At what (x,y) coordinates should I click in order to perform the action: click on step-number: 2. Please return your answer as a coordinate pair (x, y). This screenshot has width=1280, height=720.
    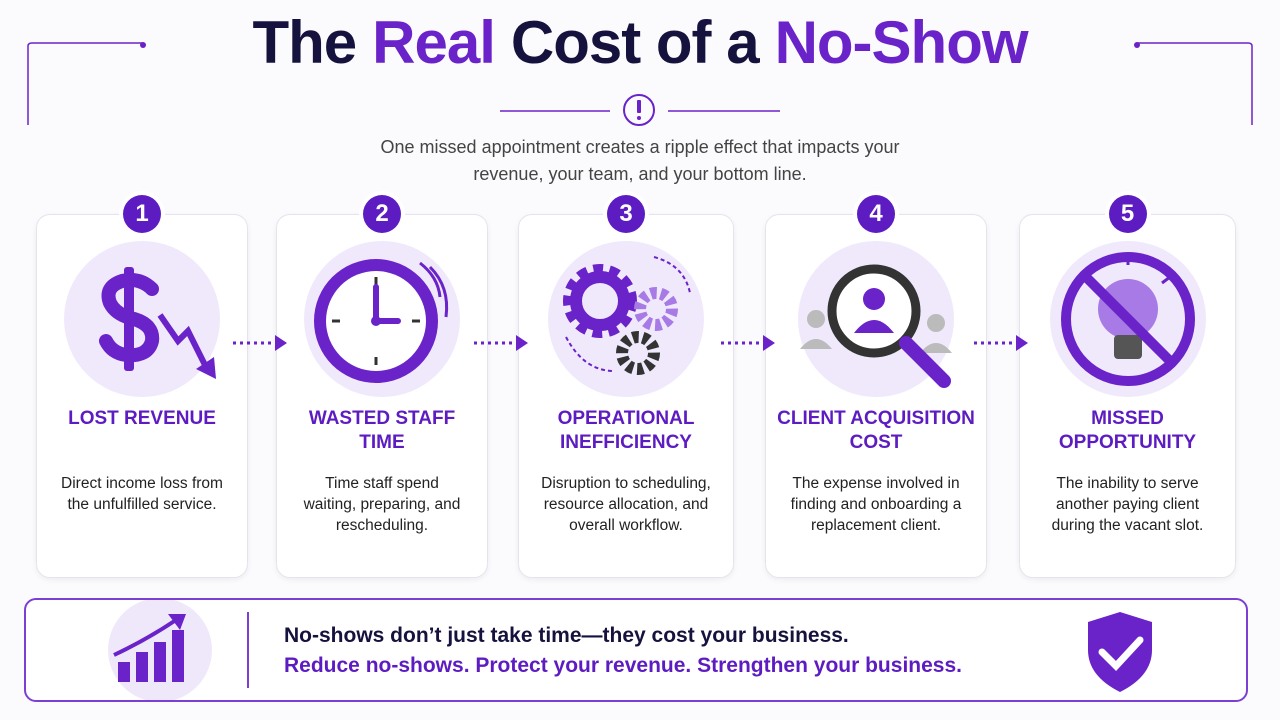
    Looking at the image, I should click on (382, 214).